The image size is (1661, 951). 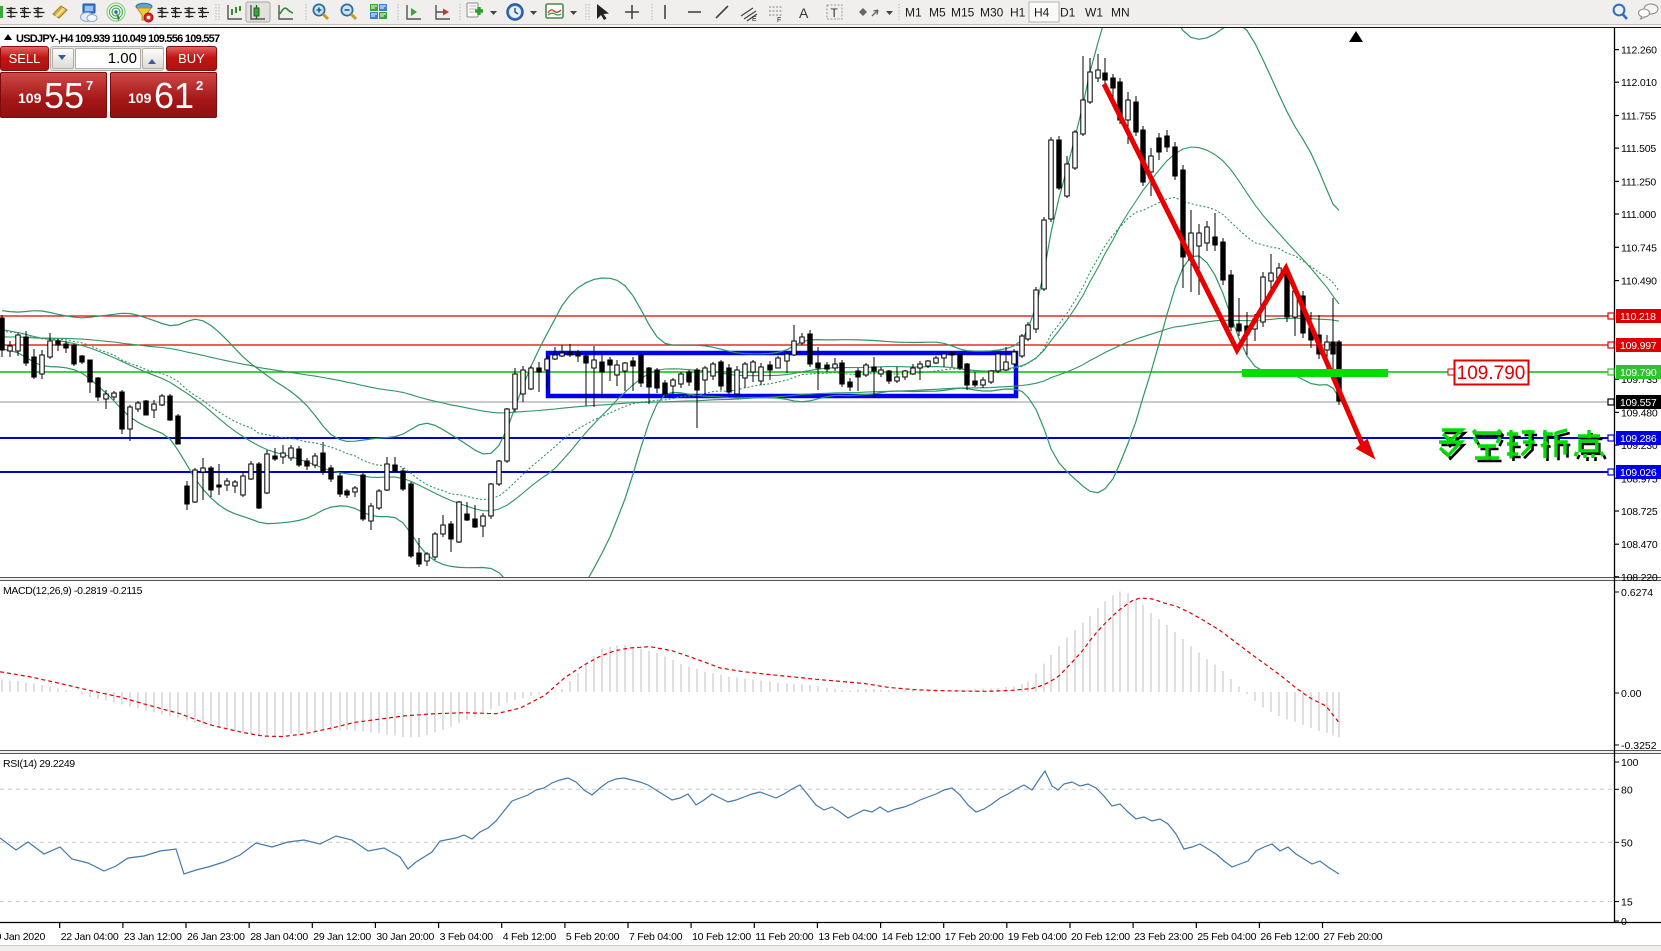 I want to click on svg-text: 10 Feb 12:00, so click(x=721, y=937).